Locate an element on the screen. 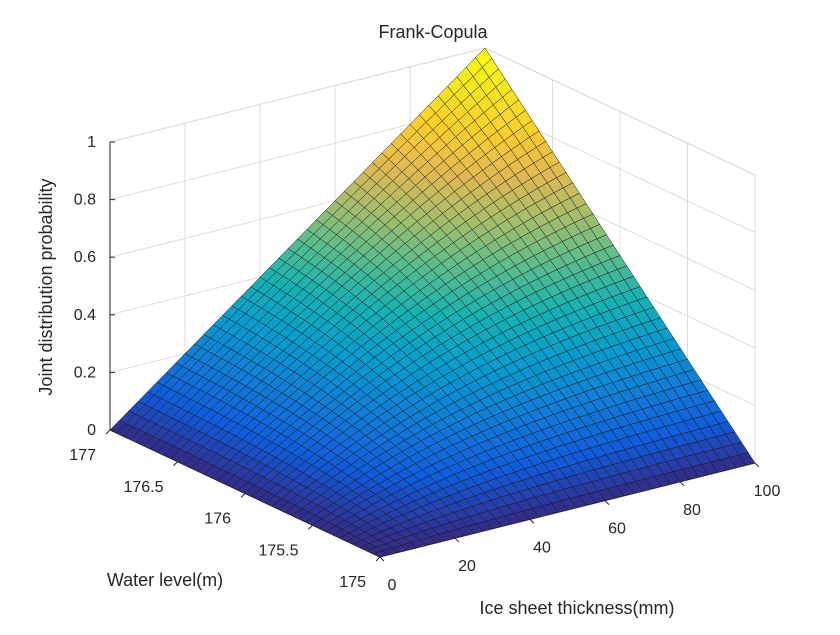 This screenshot has height=635, width=840. y-axis-label: Water level(m) is located at coordinates (165, 580).